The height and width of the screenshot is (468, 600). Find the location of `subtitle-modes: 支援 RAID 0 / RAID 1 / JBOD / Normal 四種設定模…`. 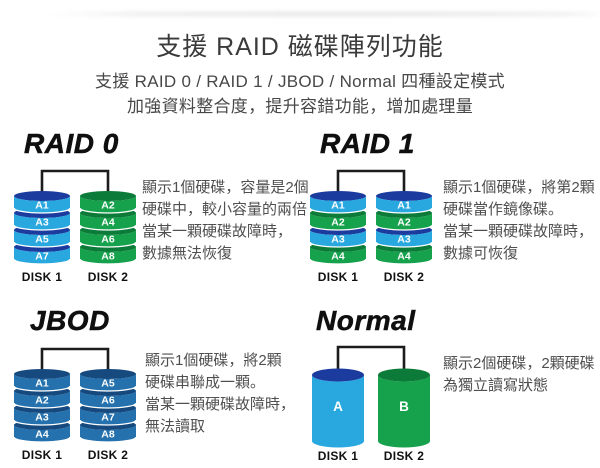

subtitle-modes: 支援 RAID 0 / RAID 1 / JBOD / Normal 四種設定模… is located at coordinates (300, 81).